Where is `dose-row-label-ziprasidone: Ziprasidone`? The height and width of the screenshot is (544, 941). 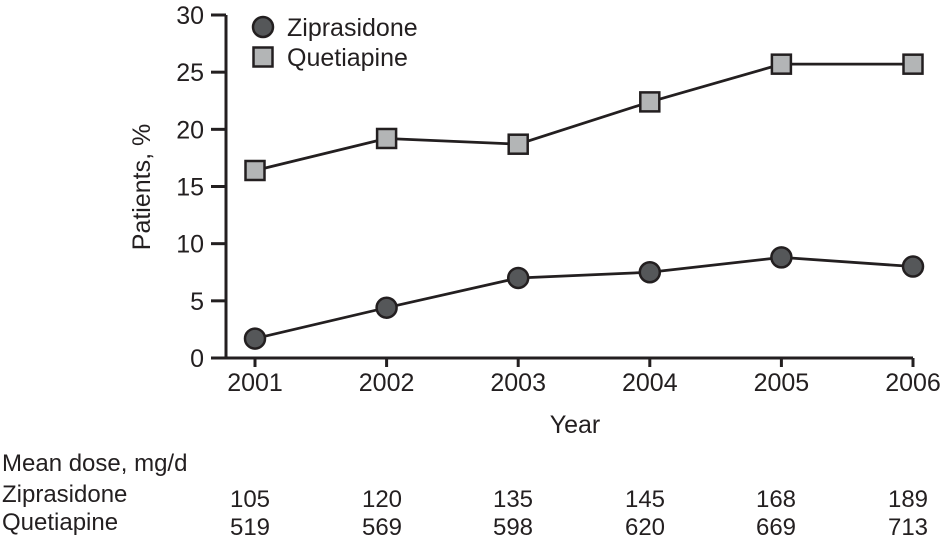
dose-row-label-ziprasidone: Ziprasidone is located at coordinates (65, 494).